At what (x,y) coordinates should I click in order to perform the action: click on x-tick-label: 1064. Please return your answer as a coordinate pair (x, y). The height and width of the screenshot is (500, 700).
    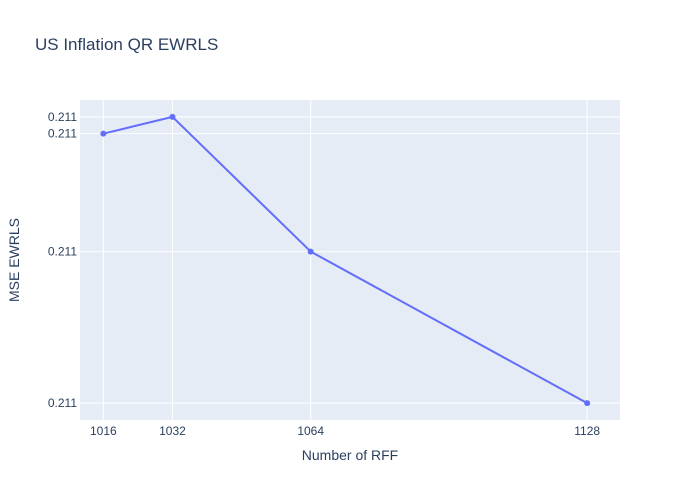
    Looking at the image, I should click on (310, 431).